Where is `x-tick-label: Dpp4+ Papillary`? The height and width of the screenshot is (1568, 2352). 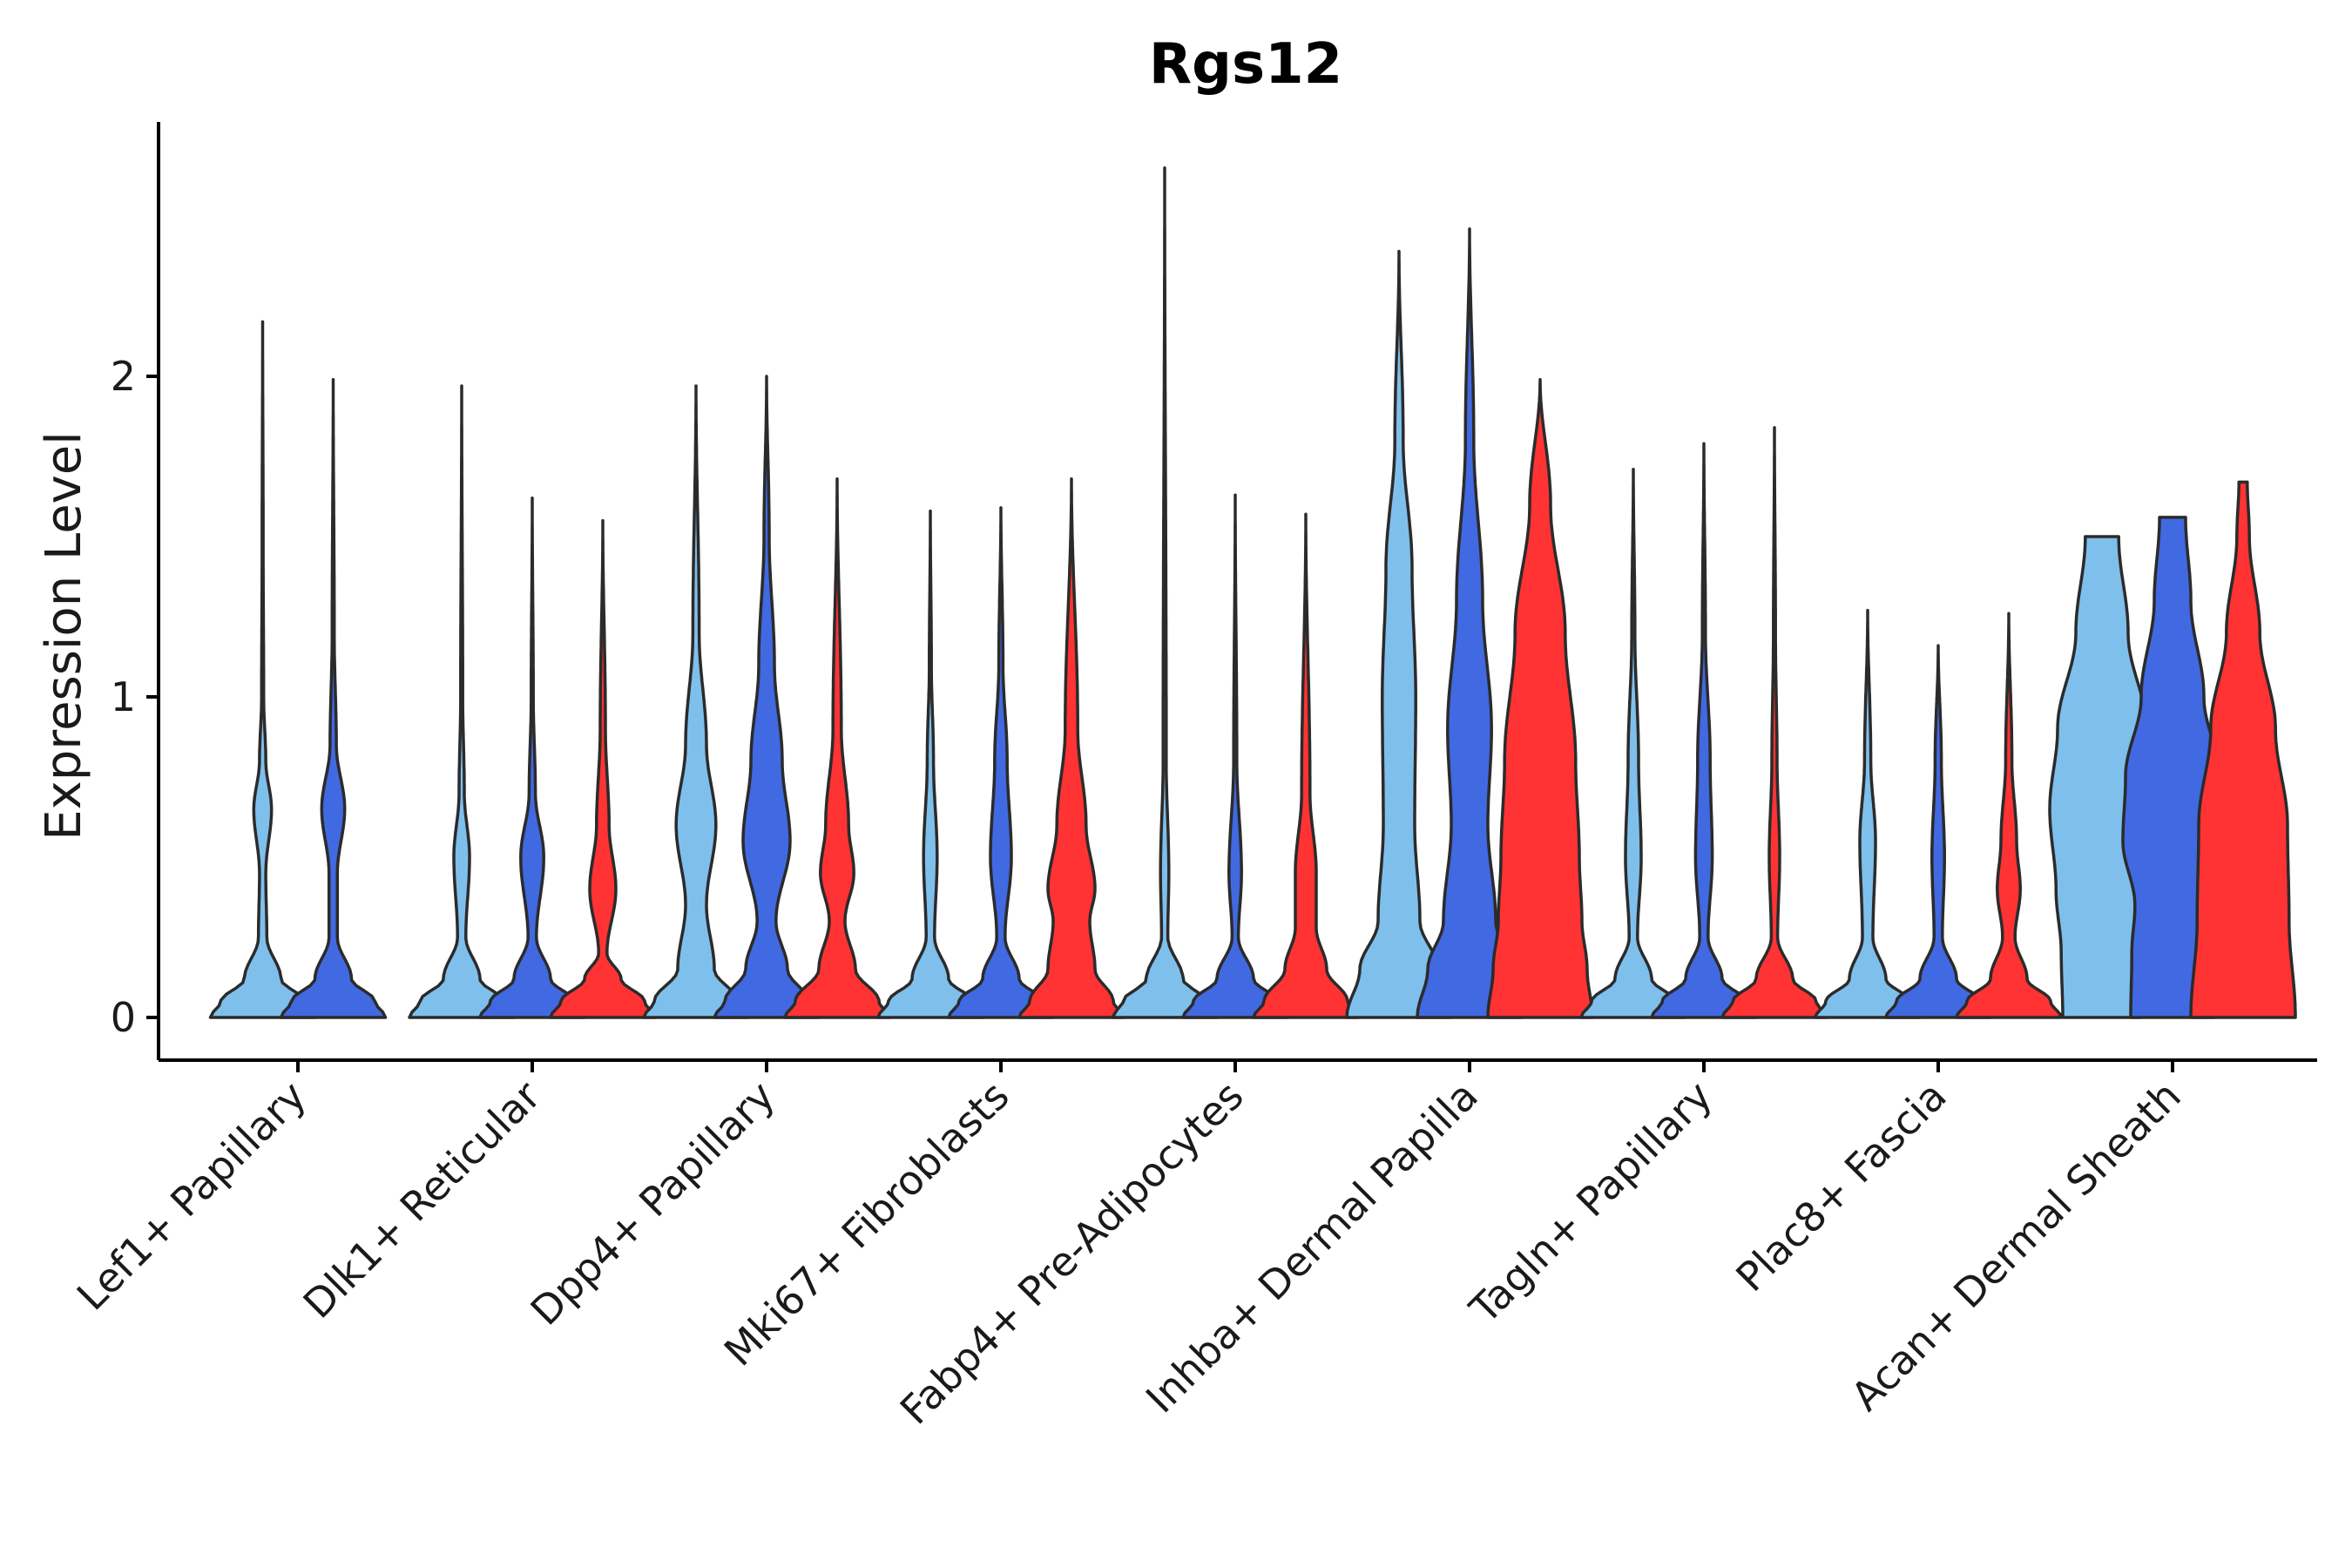
x-tick-label: Dpp4+ Papillary is located at coordinates (653, 1203).